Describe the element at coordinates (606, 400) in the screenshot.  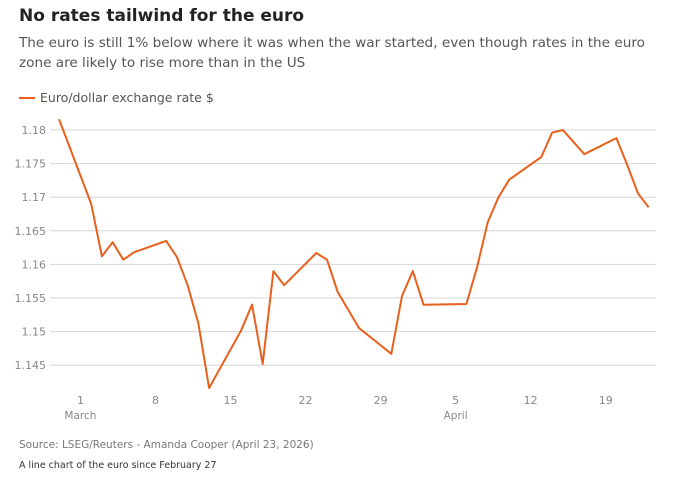
I see `x-tick-label: 19` at that location.